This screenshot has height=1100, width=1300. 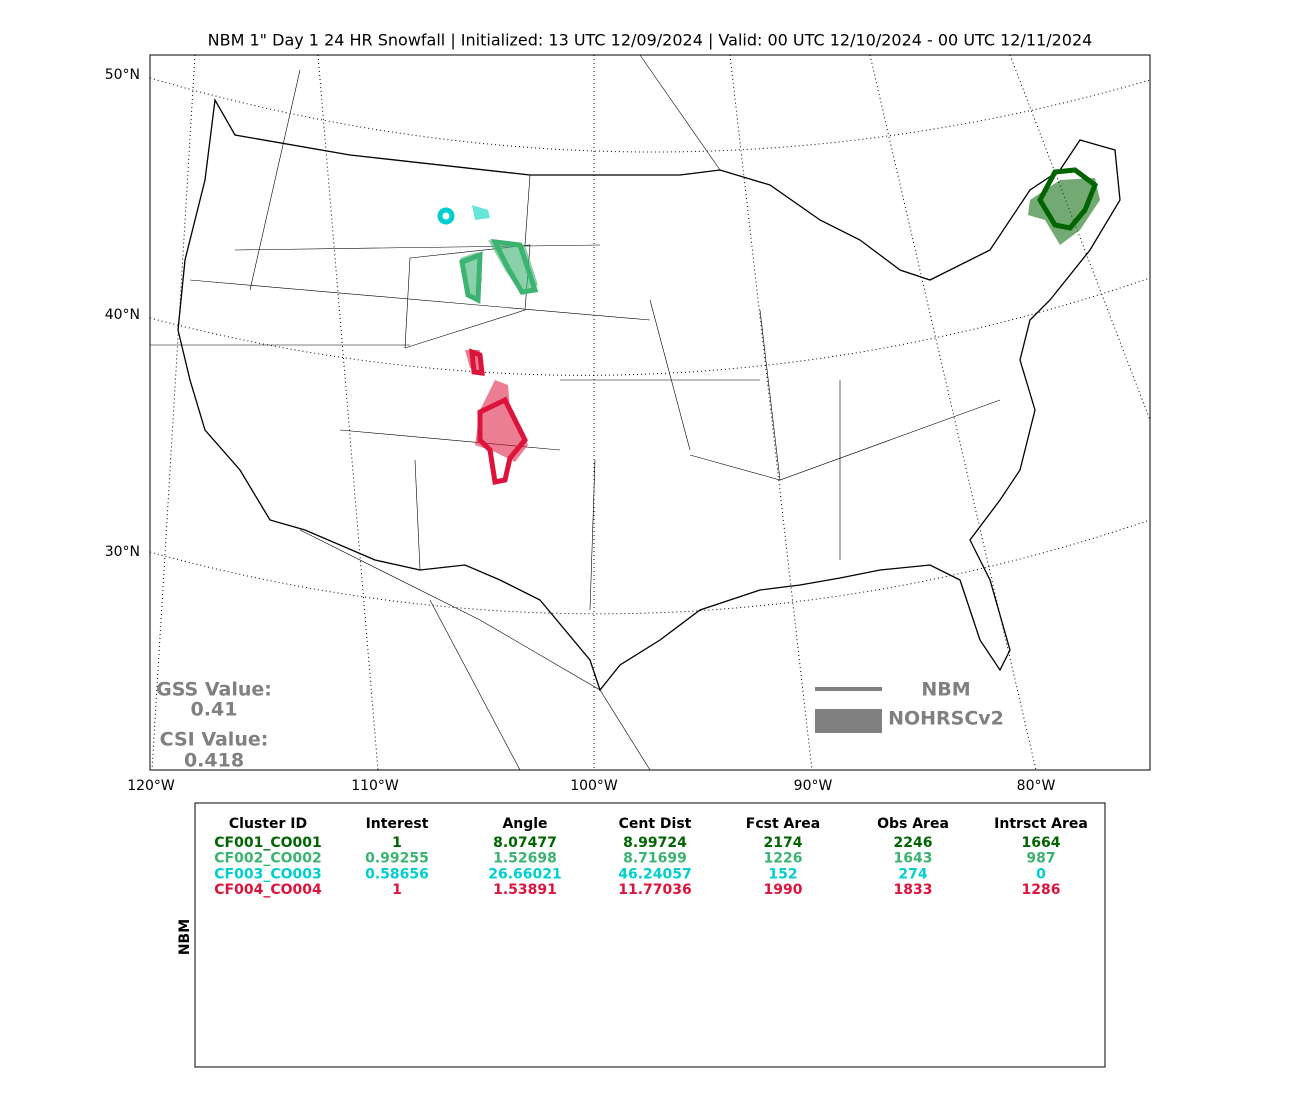 What do you see at coordinates (946, 719) in the screenshot?
I see `legend-label: NOHRSCv2` at bounding box center [946, 719].